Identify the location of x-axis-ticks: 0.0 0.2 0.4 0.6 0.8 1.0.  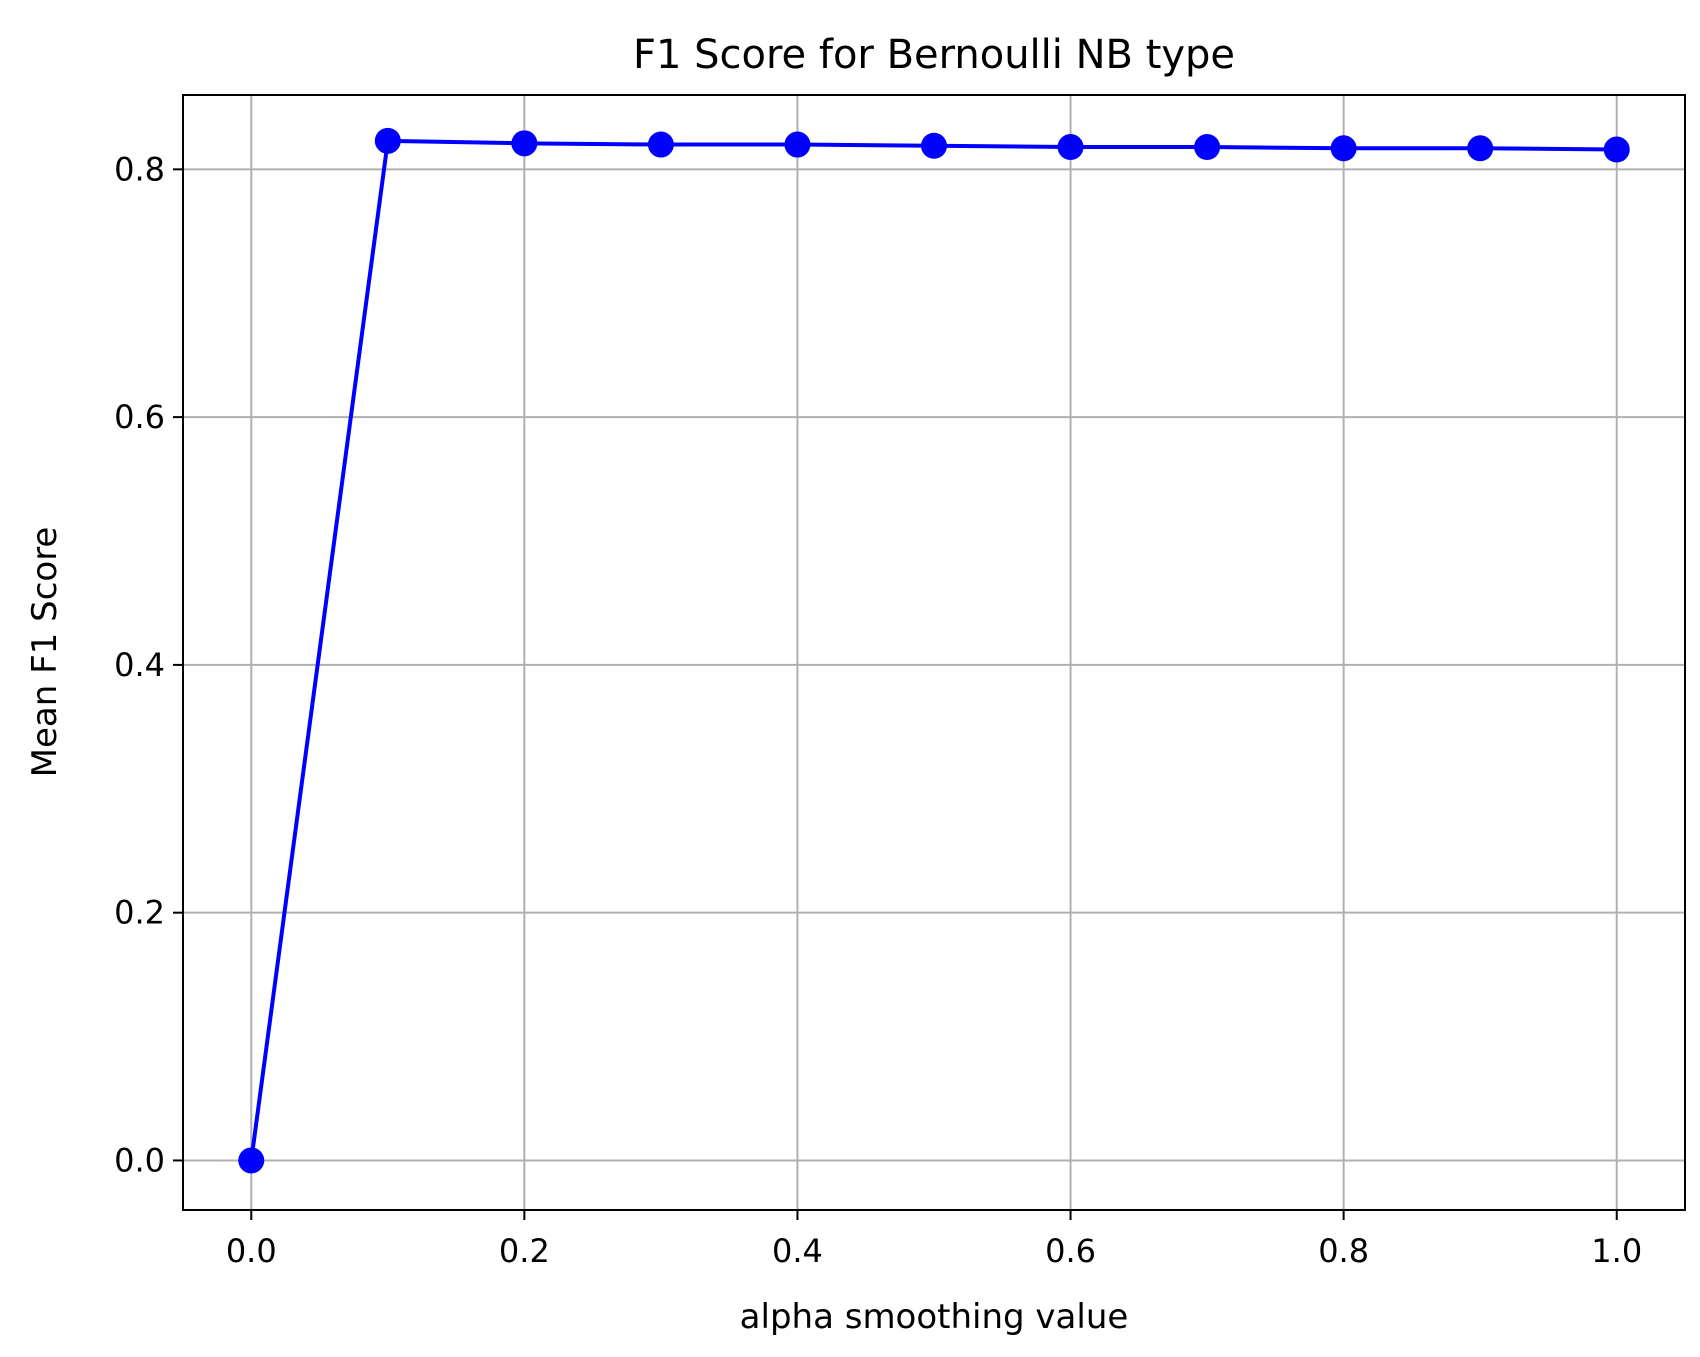
(934, 1240).